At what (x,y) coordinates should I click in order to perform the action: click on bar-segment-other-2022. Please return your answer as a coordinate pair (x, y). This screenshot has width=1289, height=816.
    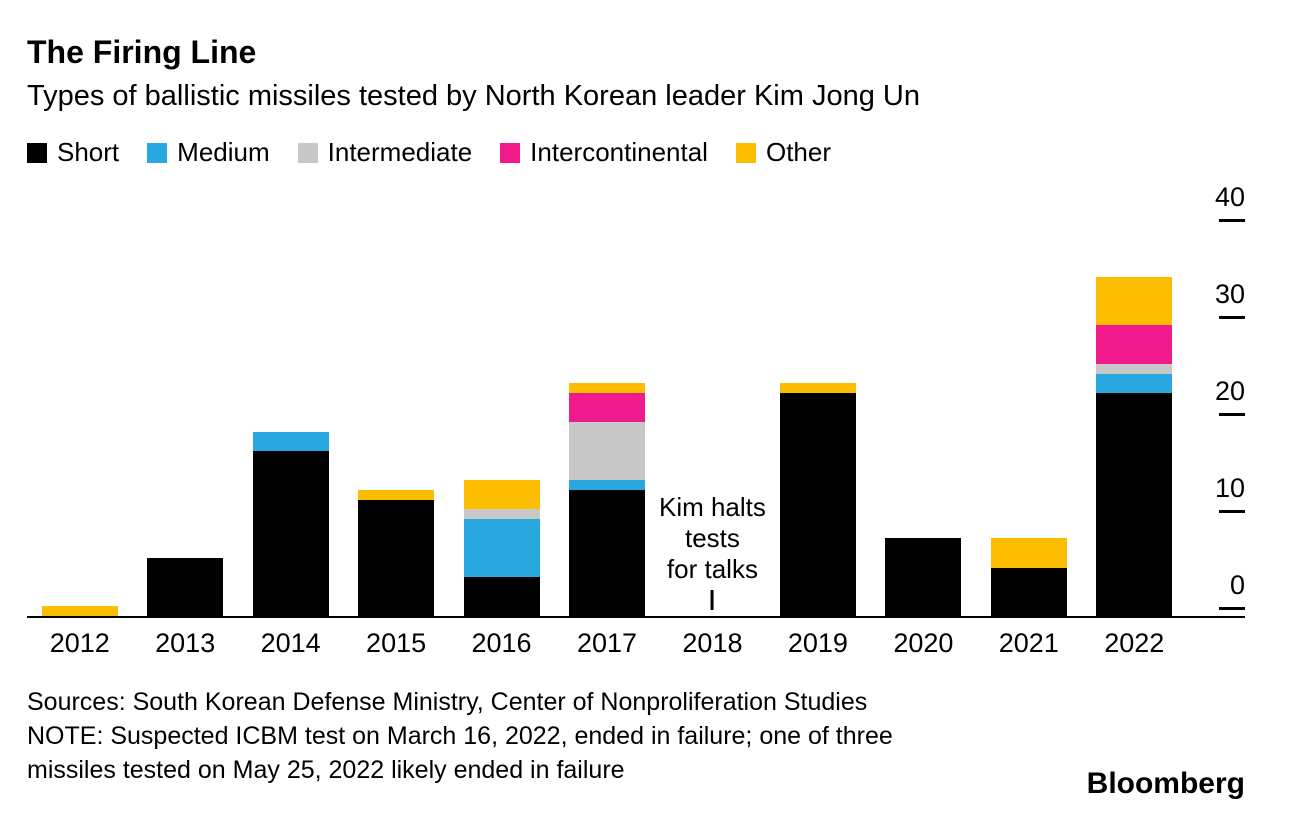
    Looking at the image, I should click on (1134, 301).